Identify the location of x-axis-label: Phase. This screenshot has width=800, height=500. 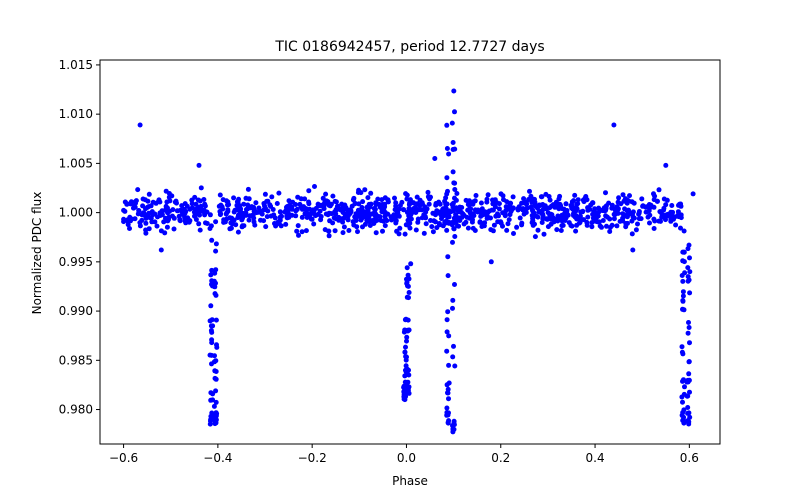
(410, 481).